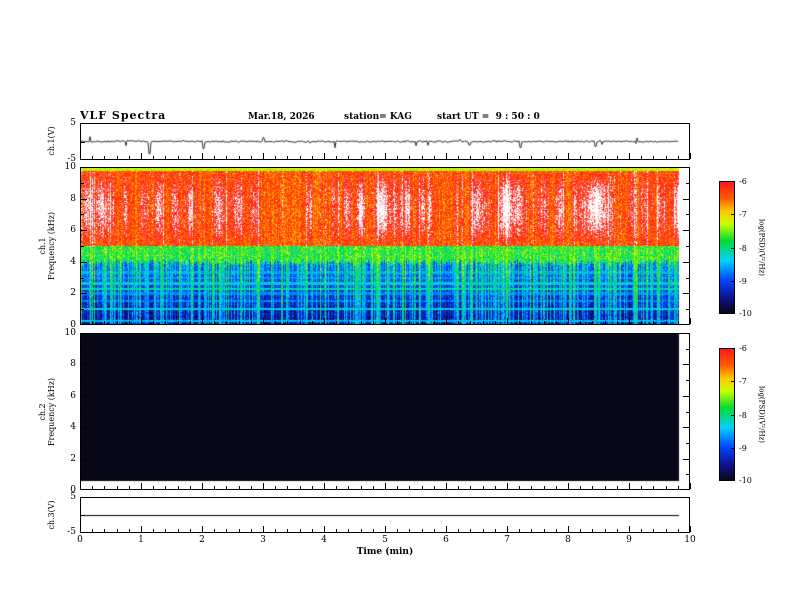 Image resolution: width=792 pixels, height=612 pixels. What do you see at coordinates (51, 246) in the screenshot?
I see `ch1-frequency-units-label: Frequency (kHz)` at bounding box center [51, 246].